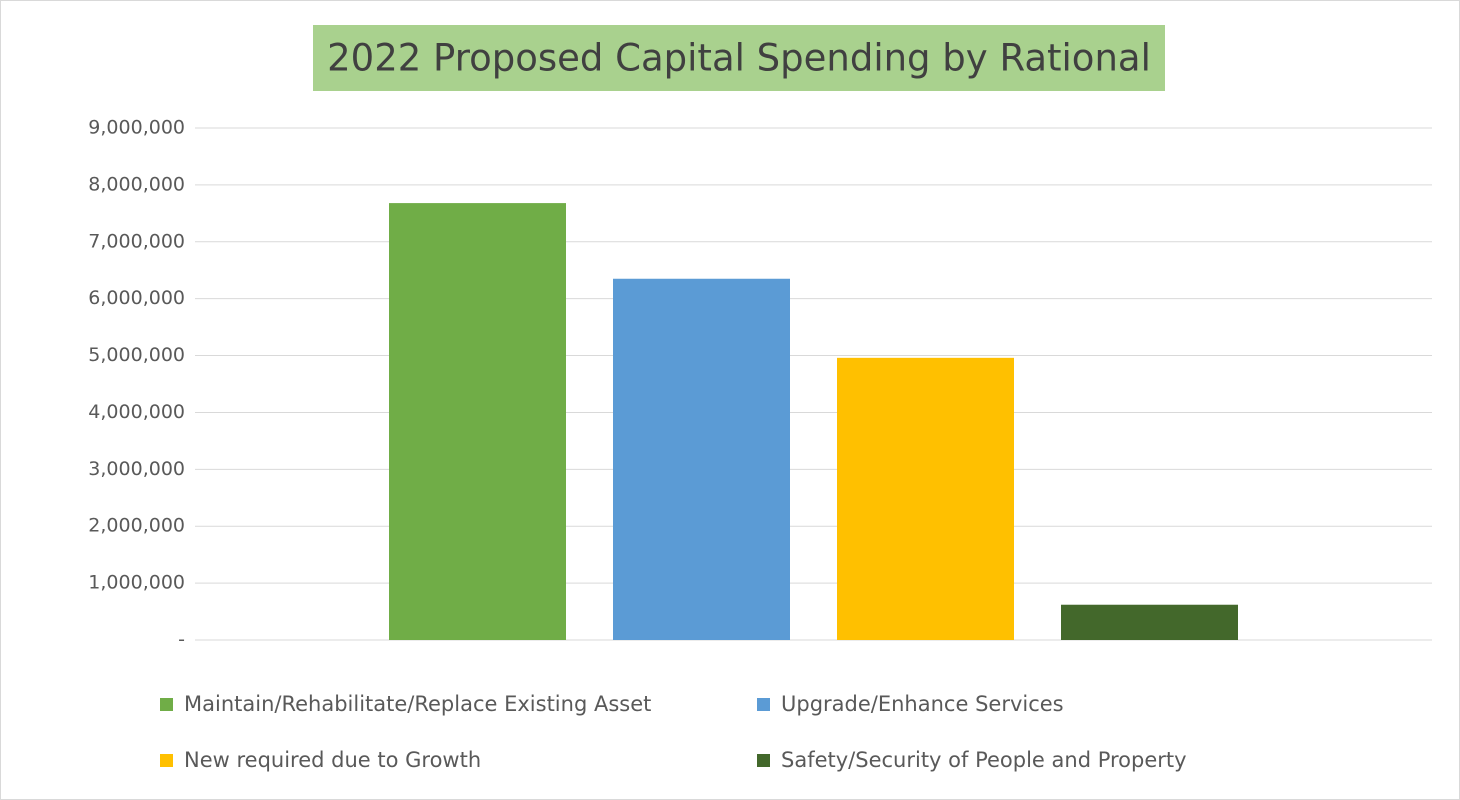 The height and width of the screenshot is (800, 1460). What do you see at coordinates (136, 184) in the screenshot?
I see `y-tick-label: 8,000,000` at bounding box center [136, 184].